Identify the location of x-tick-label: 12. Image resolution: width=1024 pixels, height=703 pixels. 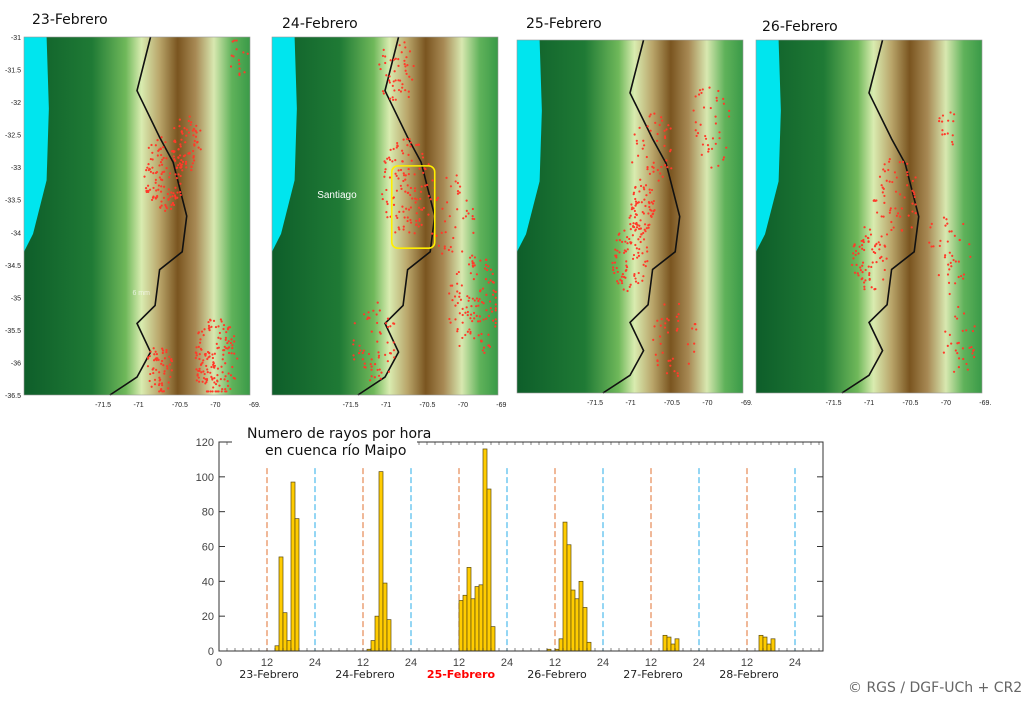
(651, 663).